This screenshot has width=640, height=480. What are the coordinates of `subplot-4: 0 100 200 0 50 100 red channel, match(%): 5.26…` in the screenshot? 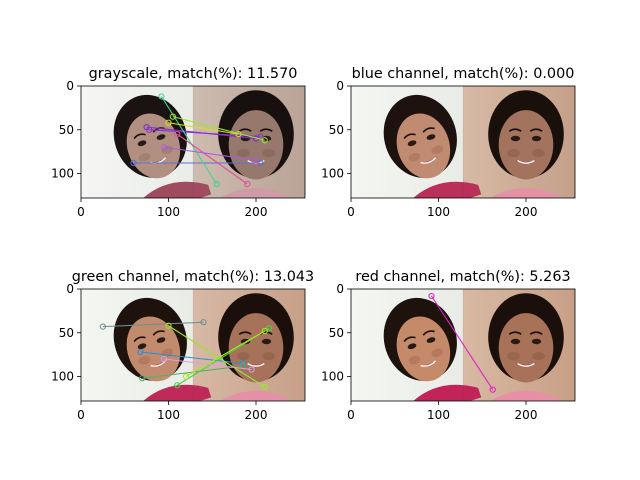 It's located at (448, 345).